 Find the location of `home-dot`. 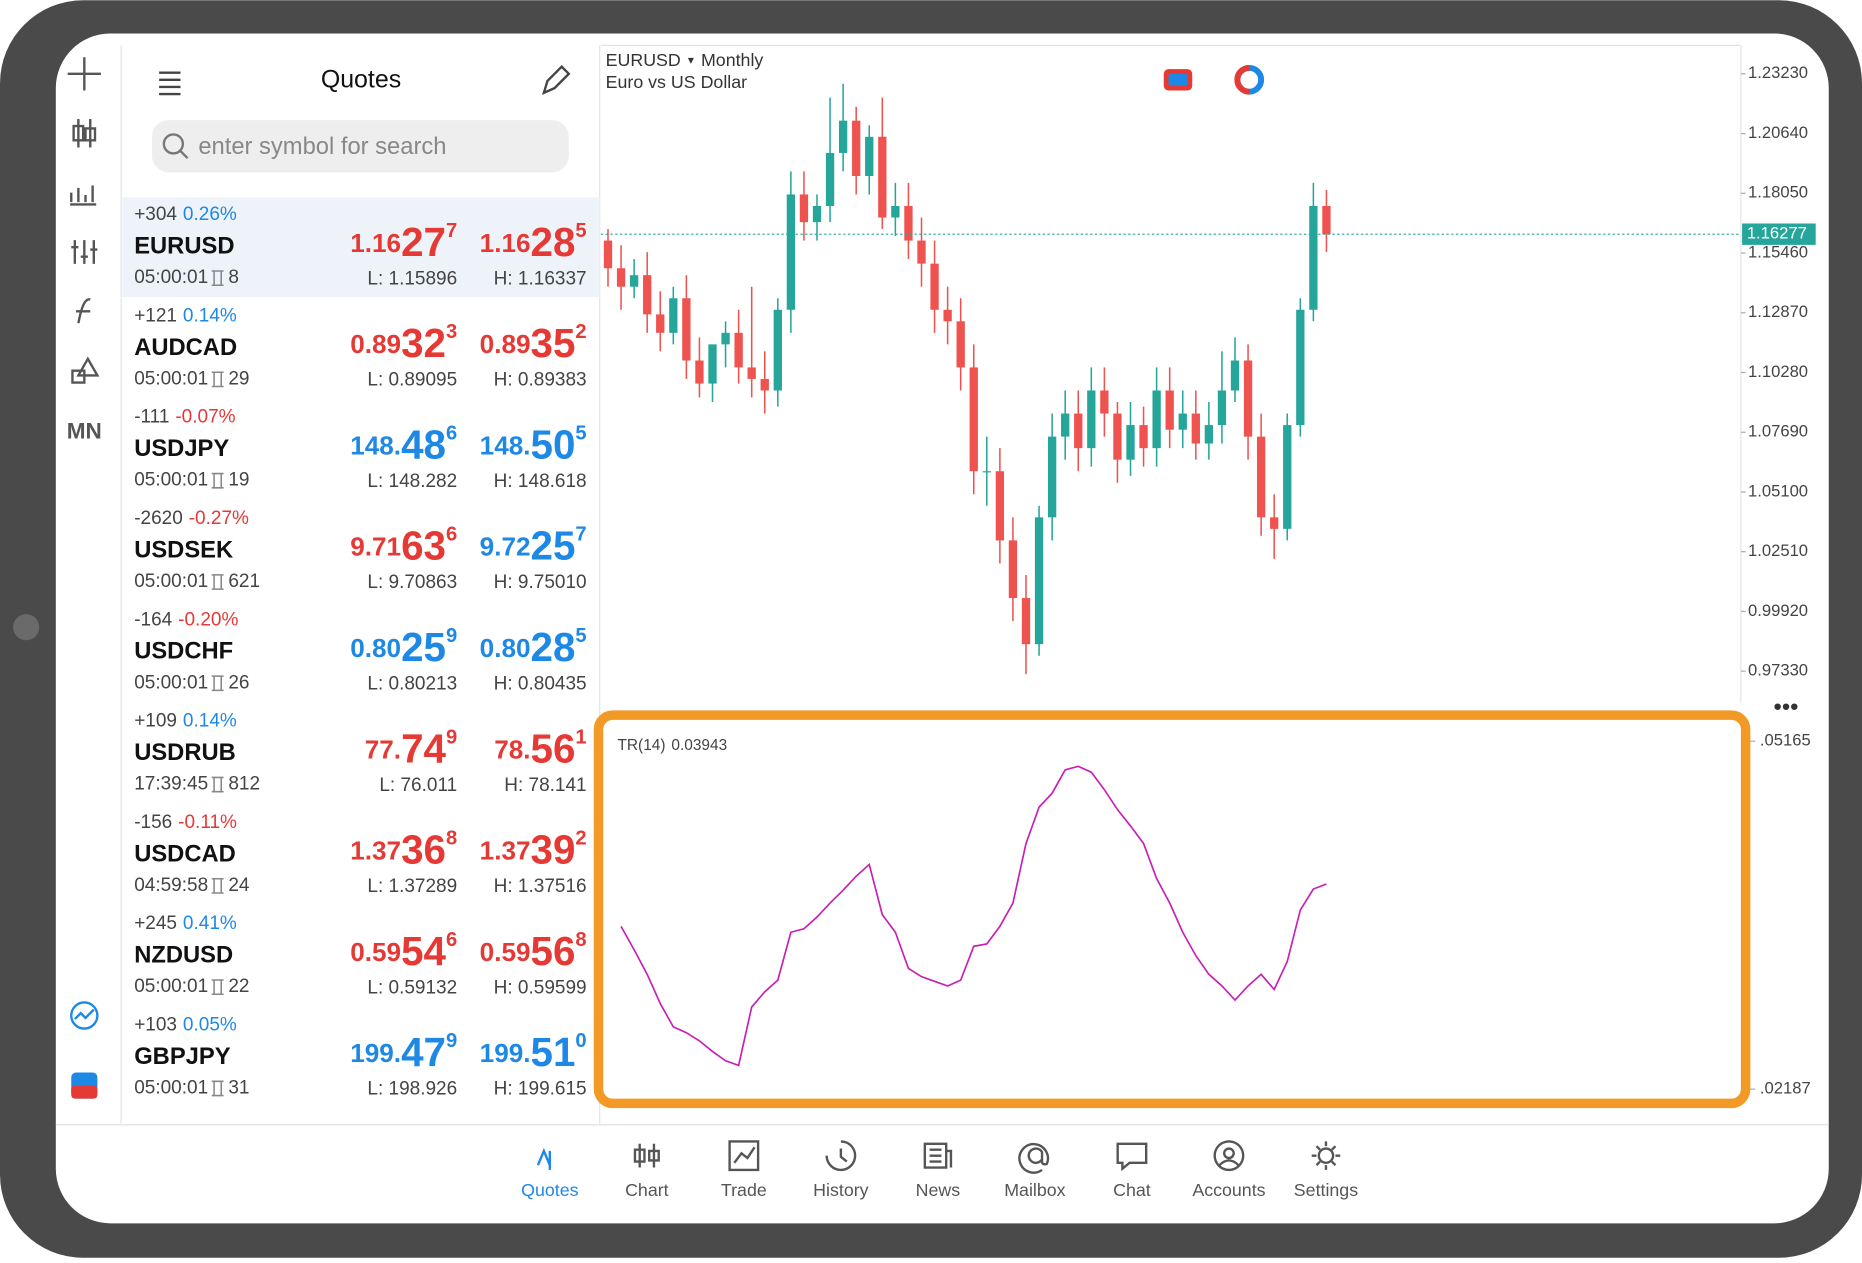

home-dot is located at coordinates (26, 627).